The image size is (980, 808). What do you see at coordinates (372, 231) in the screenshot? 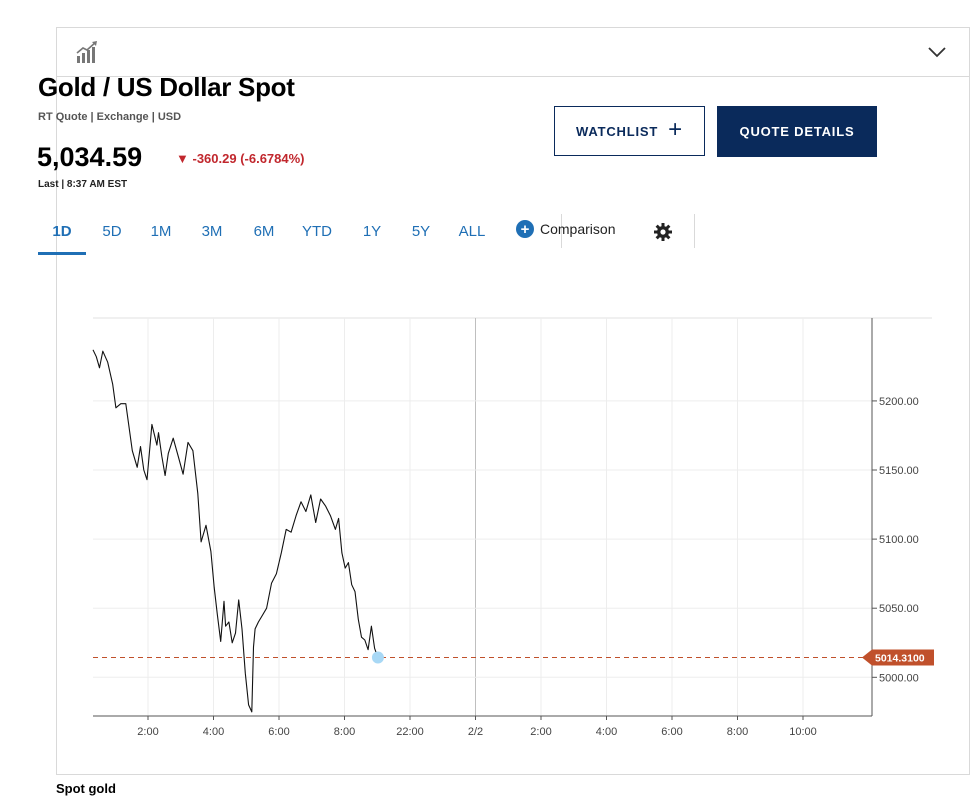
I see `range-tab-1y: 1Y` at bounding box center [372, 231].